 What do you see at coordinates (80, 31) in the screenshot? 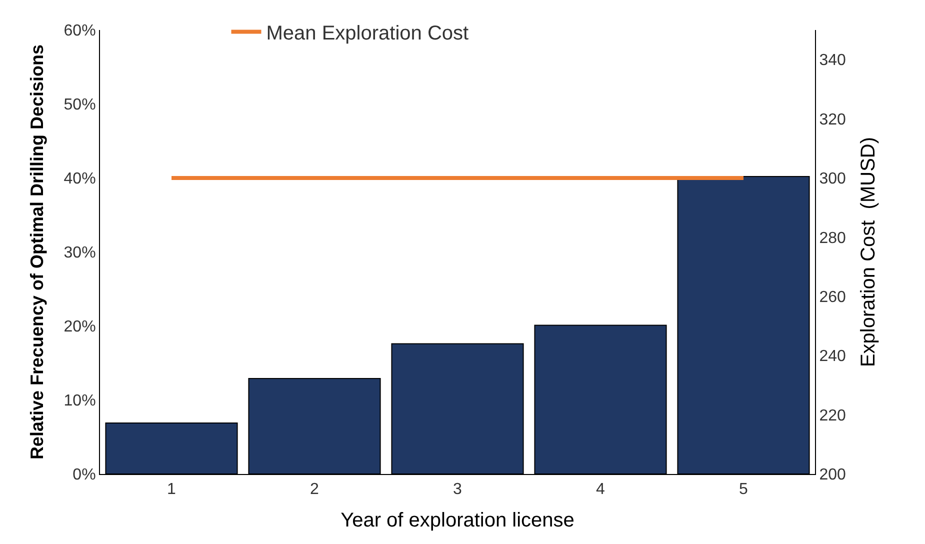
I see `y-tick-label: 60%` at bounding box center [80, 31].